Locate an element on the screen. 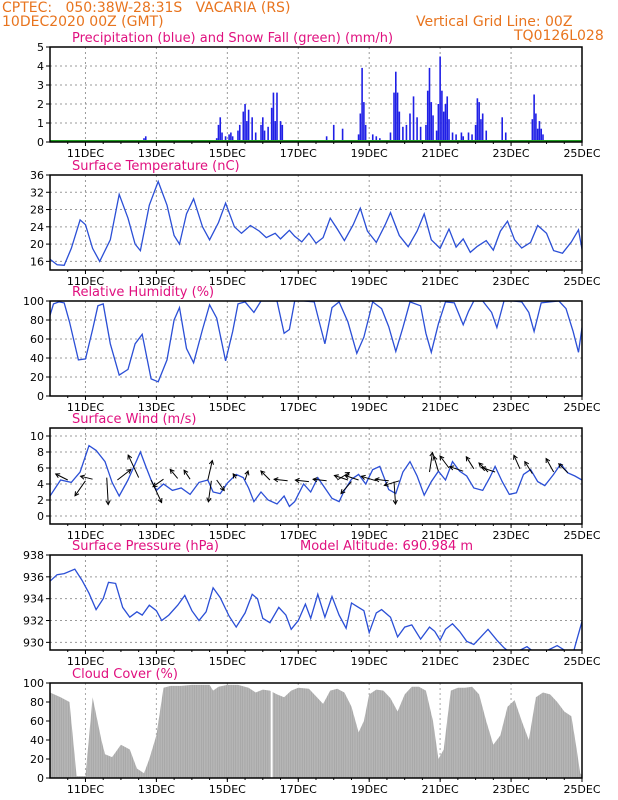 The height and width of the screenshot is (800, 618). cloud-xtick-label: 19DEC is located at coordinates (369, 789).